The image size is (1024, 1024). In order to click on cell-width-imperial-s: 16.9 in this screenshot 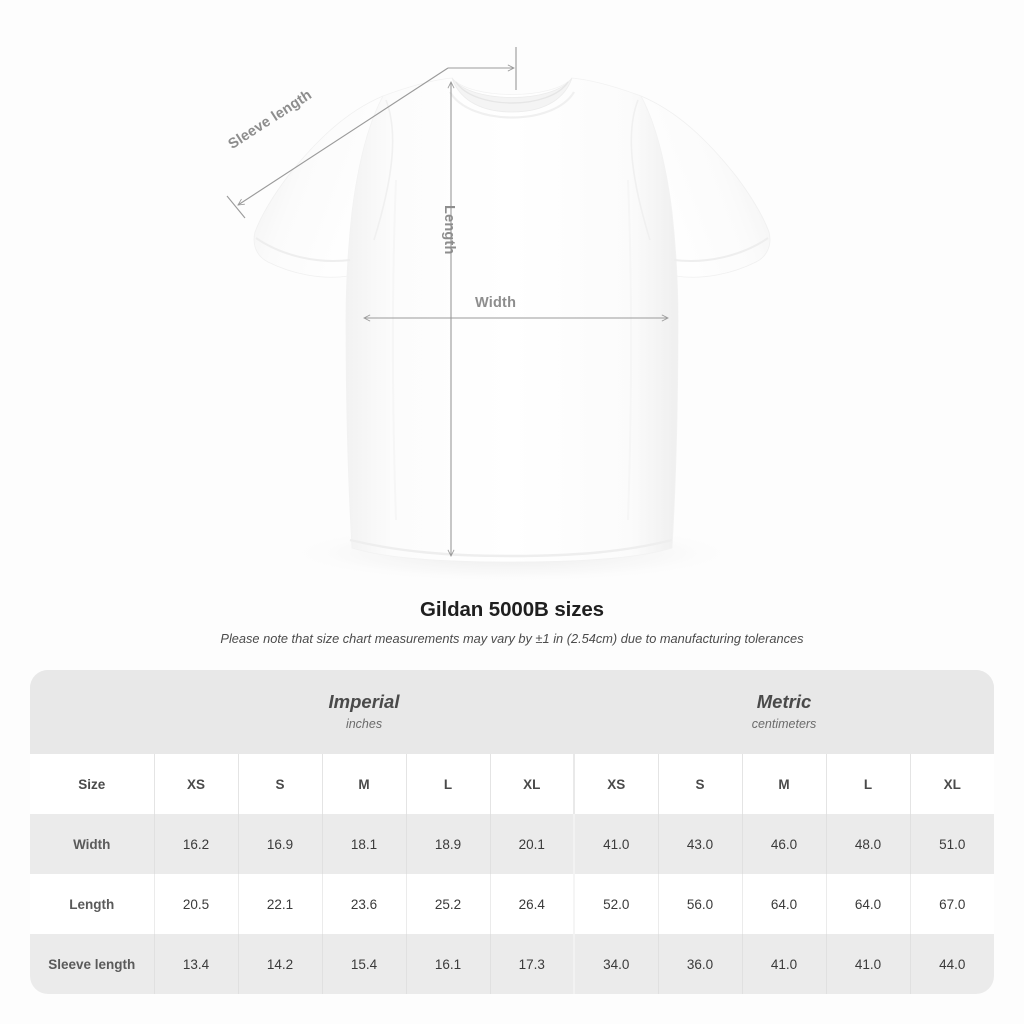, I will do `click(279, 844)`.